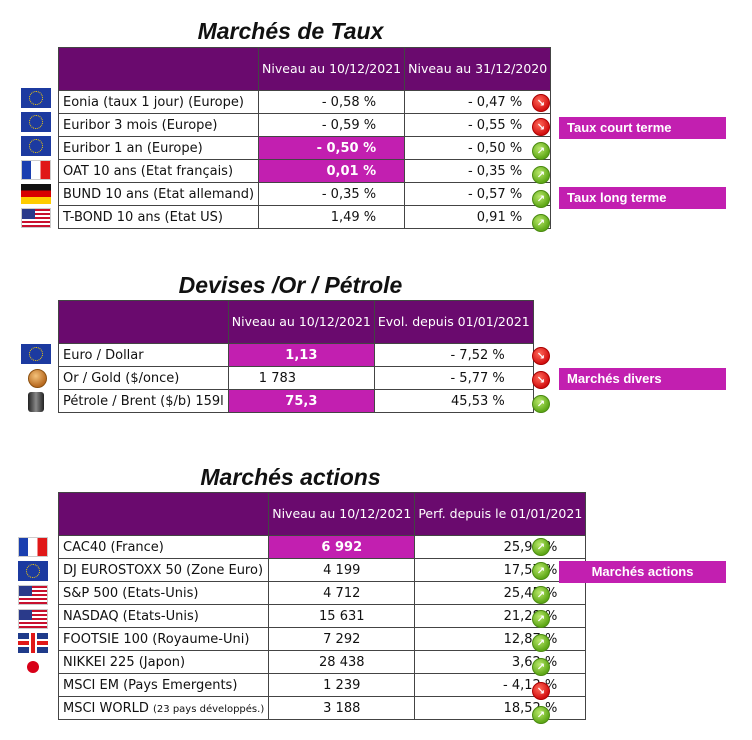 The width and height of the screenshot is (752, 740). What do you see at coordinates (453, 322) in the screenshot?
I see `devises-col2-header: Evol. depuis 01/01/2021` at bounding box center [453, 322].